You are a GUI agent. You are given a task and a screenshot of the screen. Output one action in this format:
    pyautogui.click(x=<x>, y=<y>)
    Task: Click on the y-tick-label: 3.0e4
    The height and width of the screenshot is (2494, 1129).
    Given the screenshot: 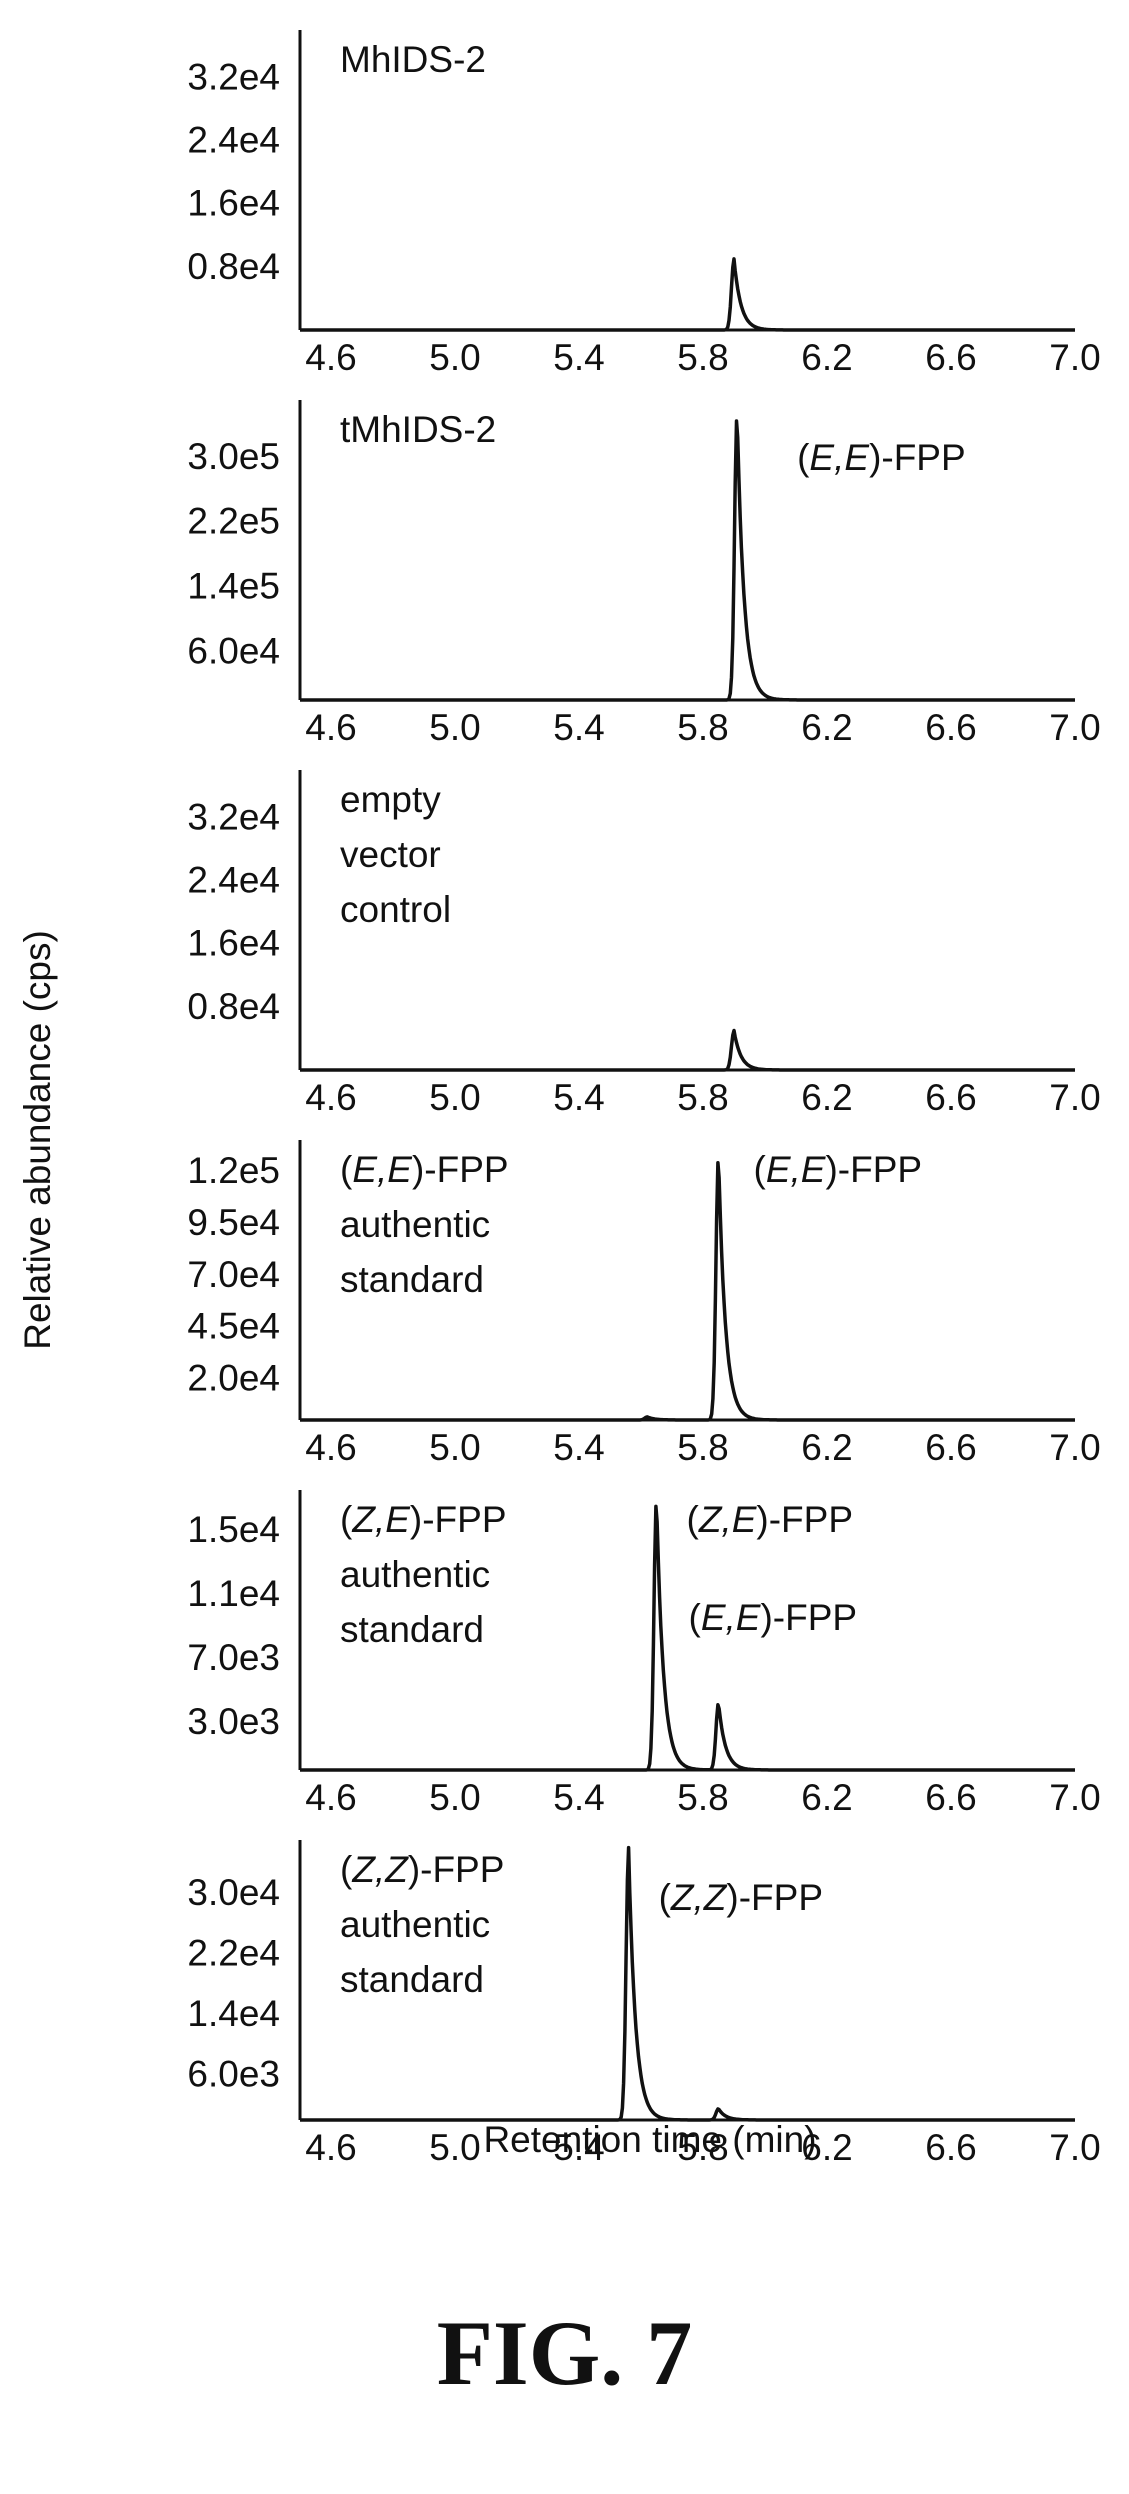 What is the action you would take?
    pyautogui.click(x=233, y=1892)
    